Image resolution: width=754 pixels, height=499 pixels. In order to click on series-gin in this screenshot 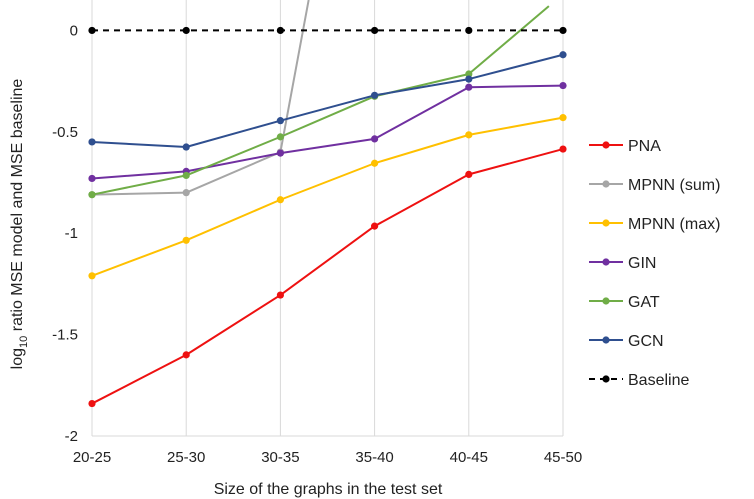, I will do `click(327, 132)`.